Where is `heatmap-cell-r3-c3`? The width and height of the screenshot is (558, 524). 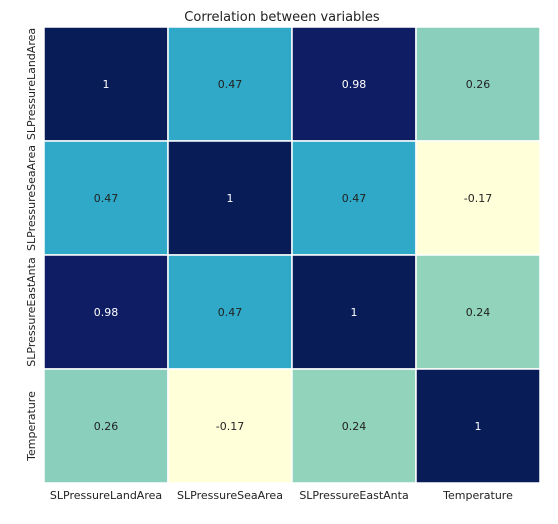
heatmap-cell-r3-c3 is located at coordinates (478, 426).